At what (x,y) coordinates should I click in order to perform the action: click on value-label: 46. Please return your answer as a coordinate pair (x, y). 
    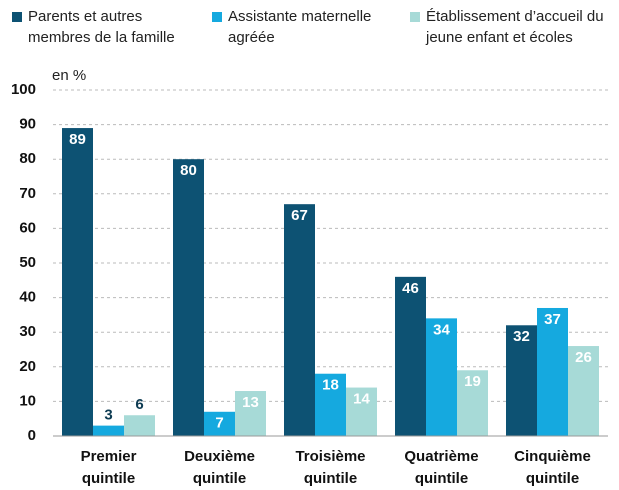
    Looking at the image, I should click on (410, 288).